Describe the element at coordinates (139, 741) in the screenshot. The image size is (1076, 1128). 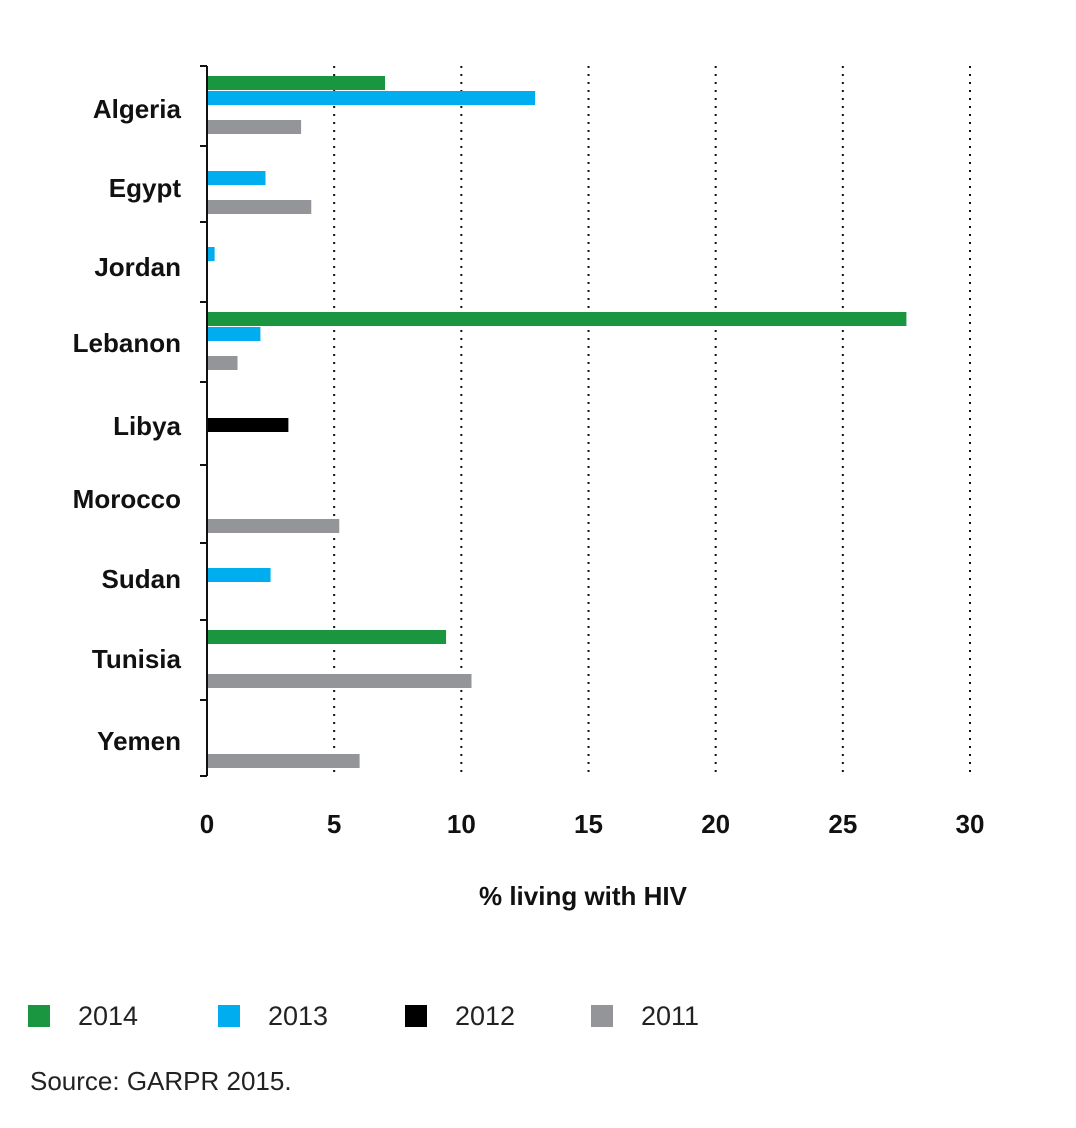
I see `category-label-yemen: Yemen` at that location.